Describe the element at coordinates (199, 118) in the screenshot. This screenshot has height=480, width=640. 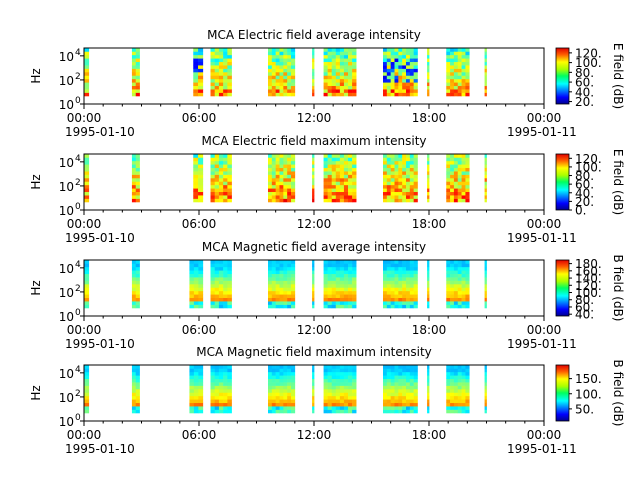
I see `x-tick-label: 06:00` at that location.